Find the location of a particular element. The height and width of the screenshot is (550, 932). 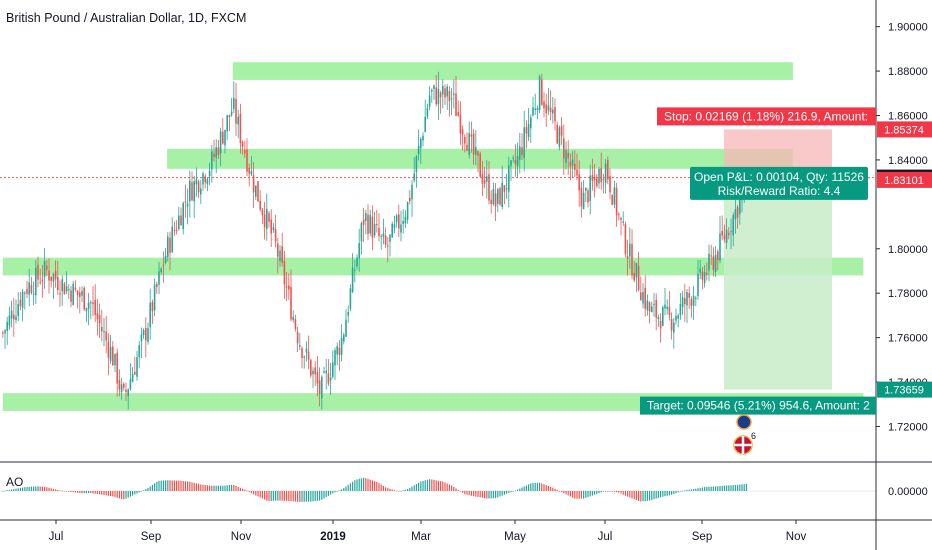

pnl-label-line2: Risk/Reward Ratio: 4.4 is located at coordinates (779, 191).